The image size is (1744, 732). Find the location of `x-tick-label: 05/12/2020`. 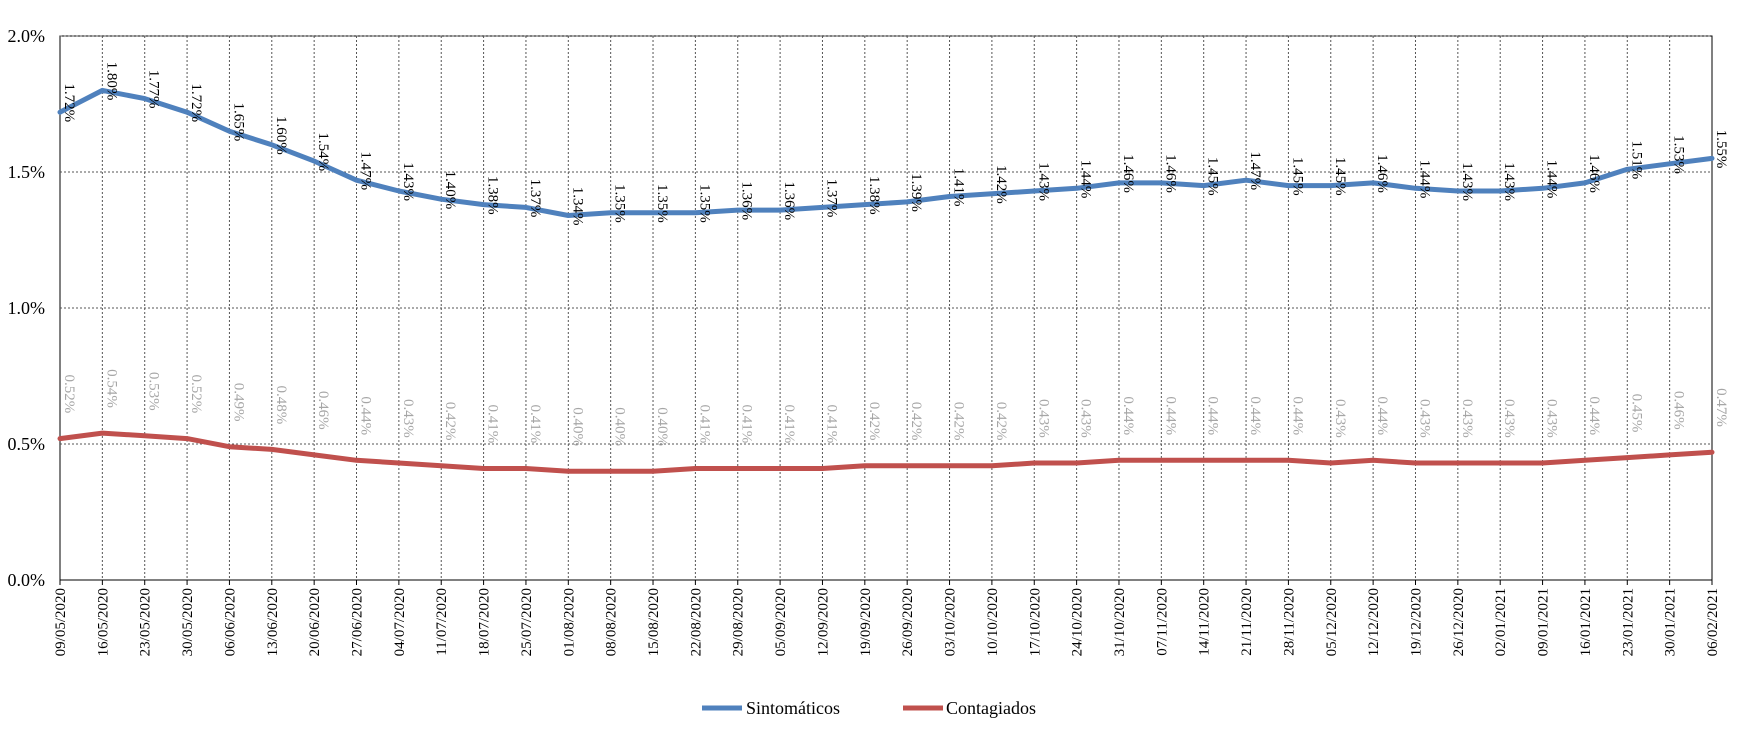

x-tick-label: 05/12/2020 is located at coordinates (1332, 622).